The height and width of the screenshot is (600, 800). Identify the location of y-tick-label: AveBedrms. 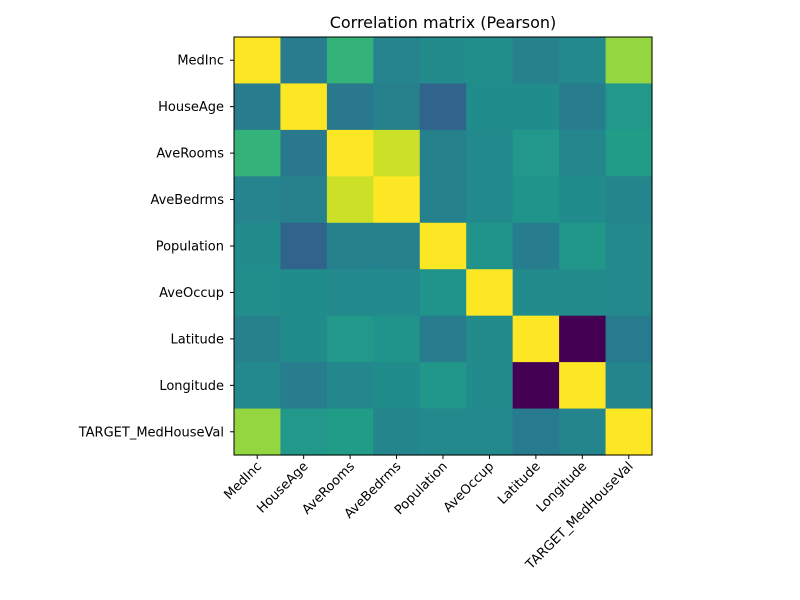
(187, 200).